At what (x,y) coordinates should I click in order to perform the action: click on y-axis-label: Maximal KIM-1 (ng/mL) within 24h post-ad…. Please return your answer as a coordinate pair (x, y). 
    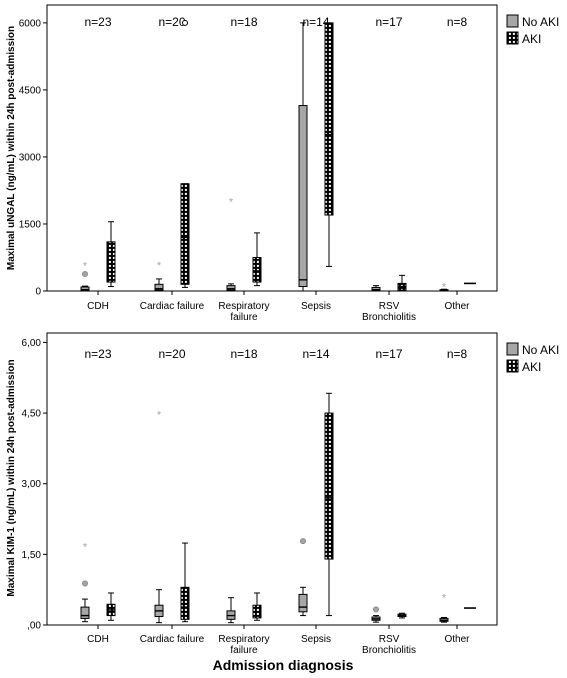
    Looking at the image, I should click on (11, 477).